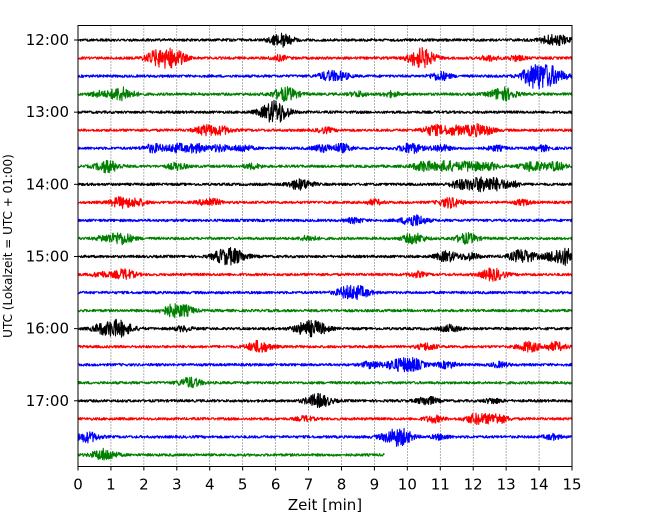  What do you see at coordinates (342, 485) in the screenshot?
I see `x-tick-label: 8` at bounding box center [342, 485].